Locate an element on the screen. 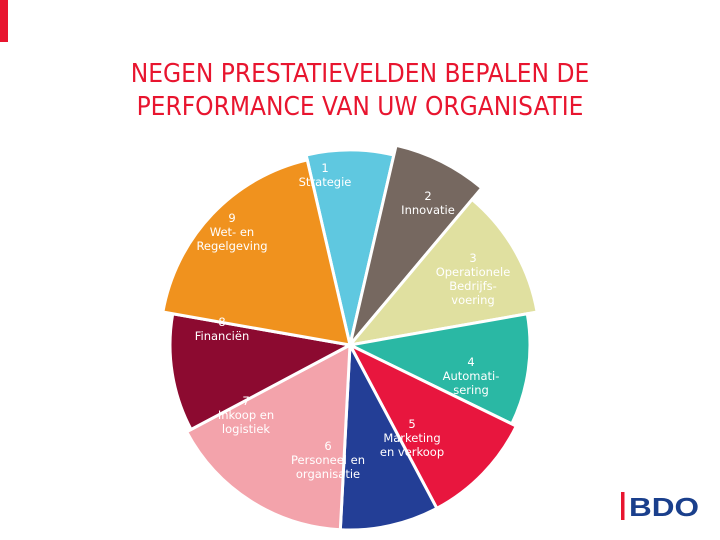  segment-label-7: 7 Inkoop en logistiek is located at coordinates (246, 415).